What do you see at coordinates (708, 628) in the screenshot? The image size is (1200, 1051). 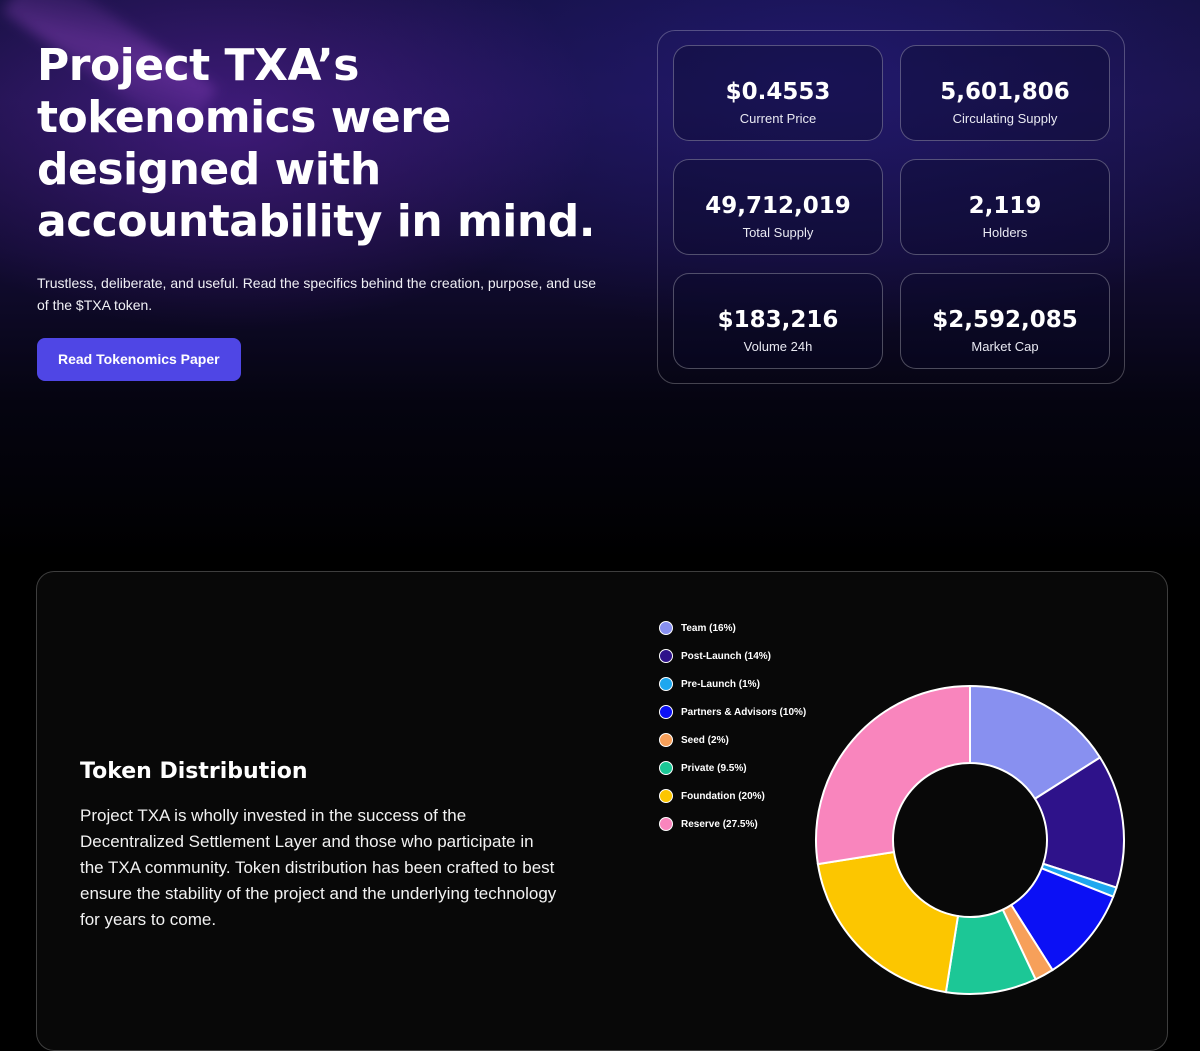 I see `legend-label: Team (16%)` at bounding box center [708, 628].